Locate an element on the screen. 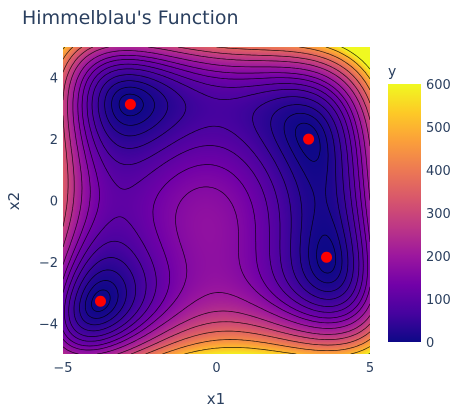 This screenshot has height=414, width=474. x-axis-ticks: −5 0 5 is located at coordinates (213, 368).